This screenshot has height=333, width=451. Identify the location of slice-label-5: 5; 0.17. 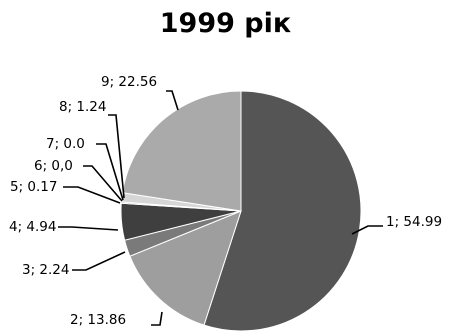
(34, 187).